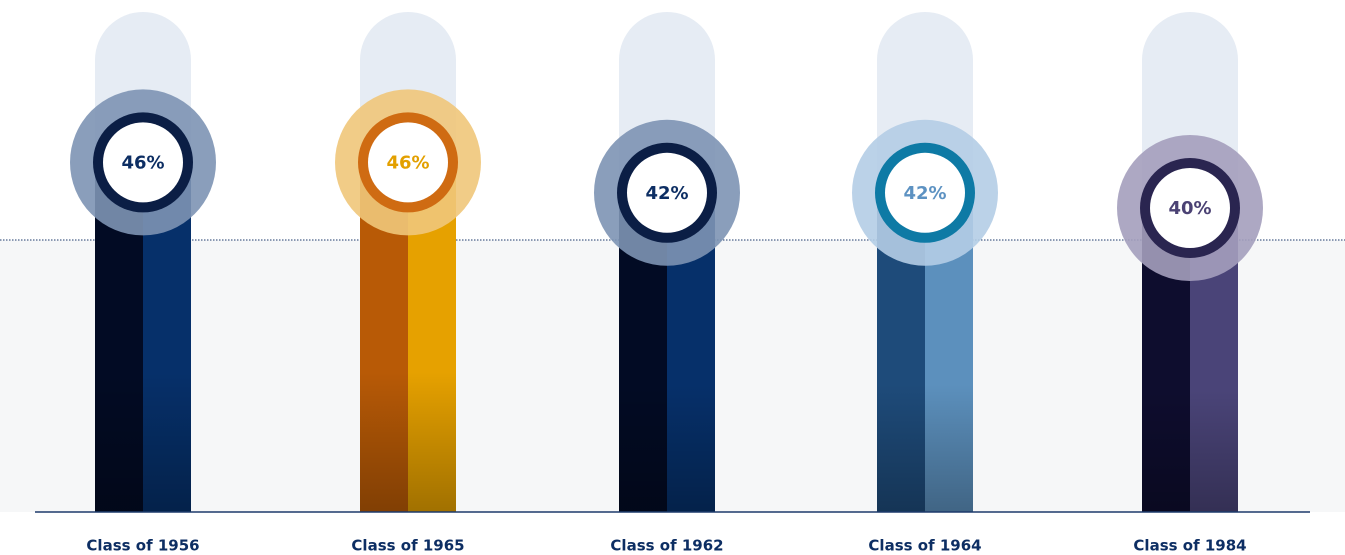 Image resolution: width=1345 pixels, height=555 pixels. I want to click on category-label: Class of 1964, so click(924, 546).